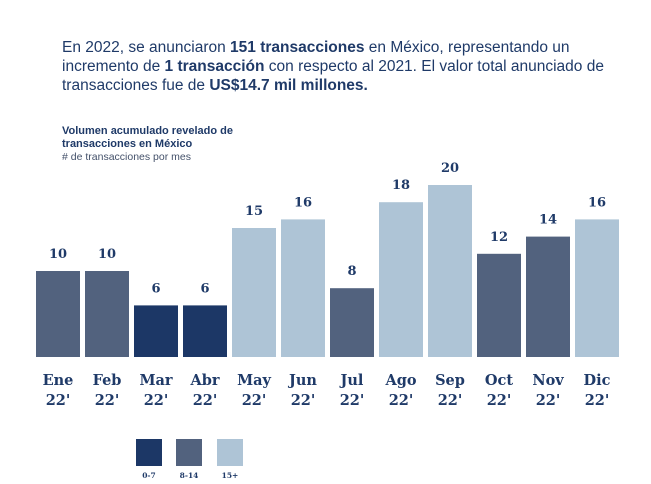  What do you see at coordinates (127, 144) in the screenshot?
I see `chart-title-line: transacciones en México` at bounding box center [127, 144].